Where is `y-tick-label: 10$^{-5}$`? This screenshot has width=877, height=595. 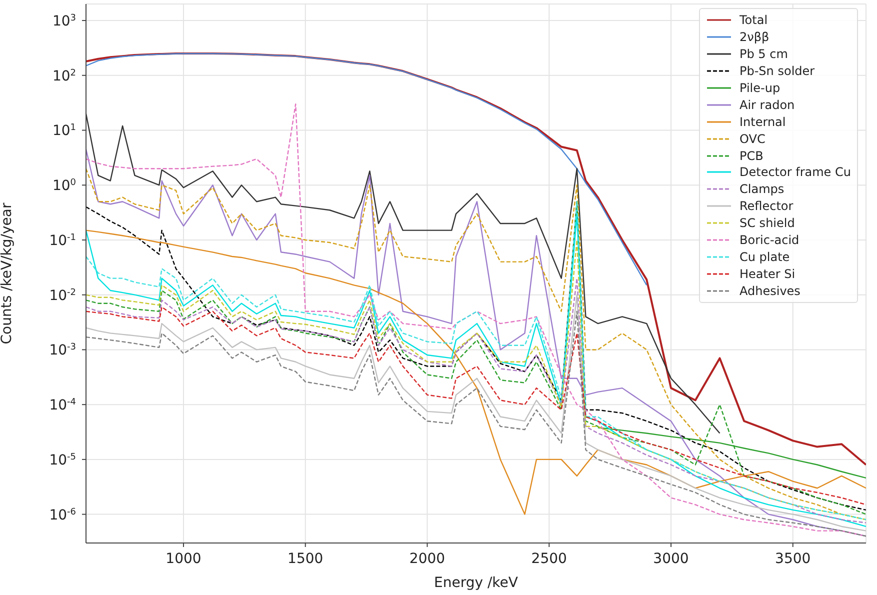 y-tick-label: 10$^{-5}$ is located at coordinates (62, 460).